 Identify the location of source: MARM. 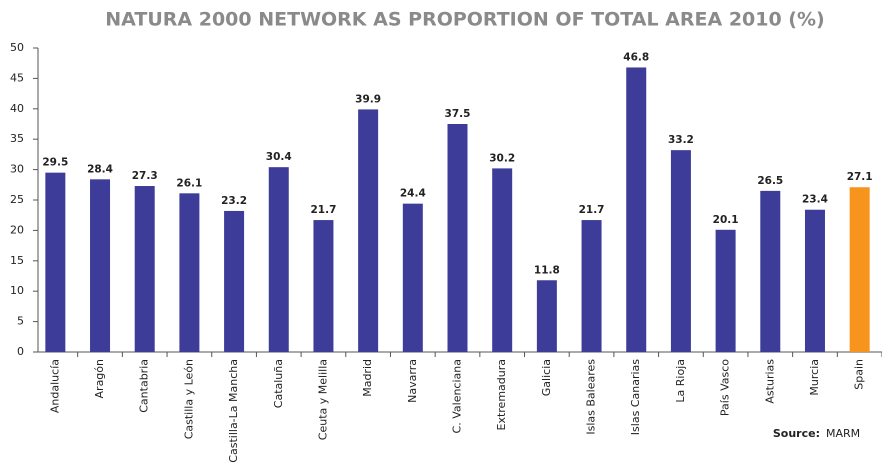
(843, 433).